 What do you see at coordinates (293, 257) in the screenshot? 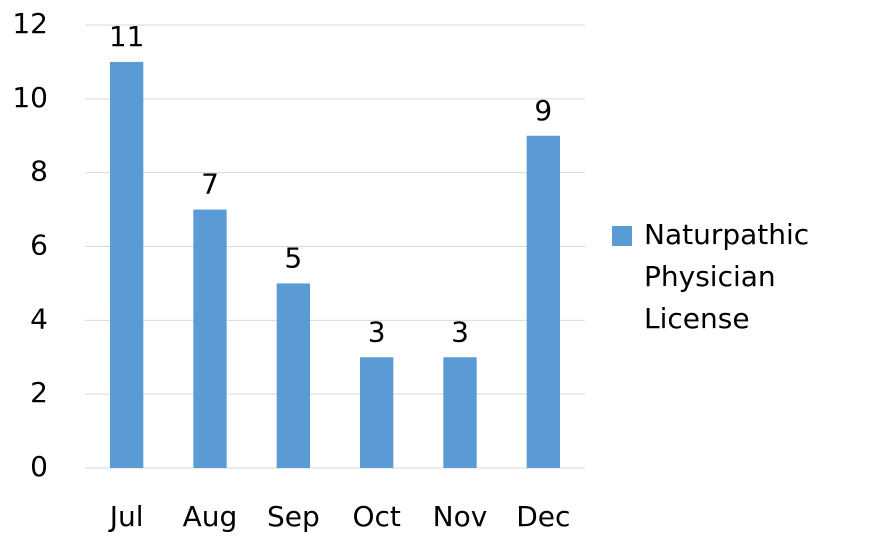
I see `data-label: 5` at bounding box center [293, 257].